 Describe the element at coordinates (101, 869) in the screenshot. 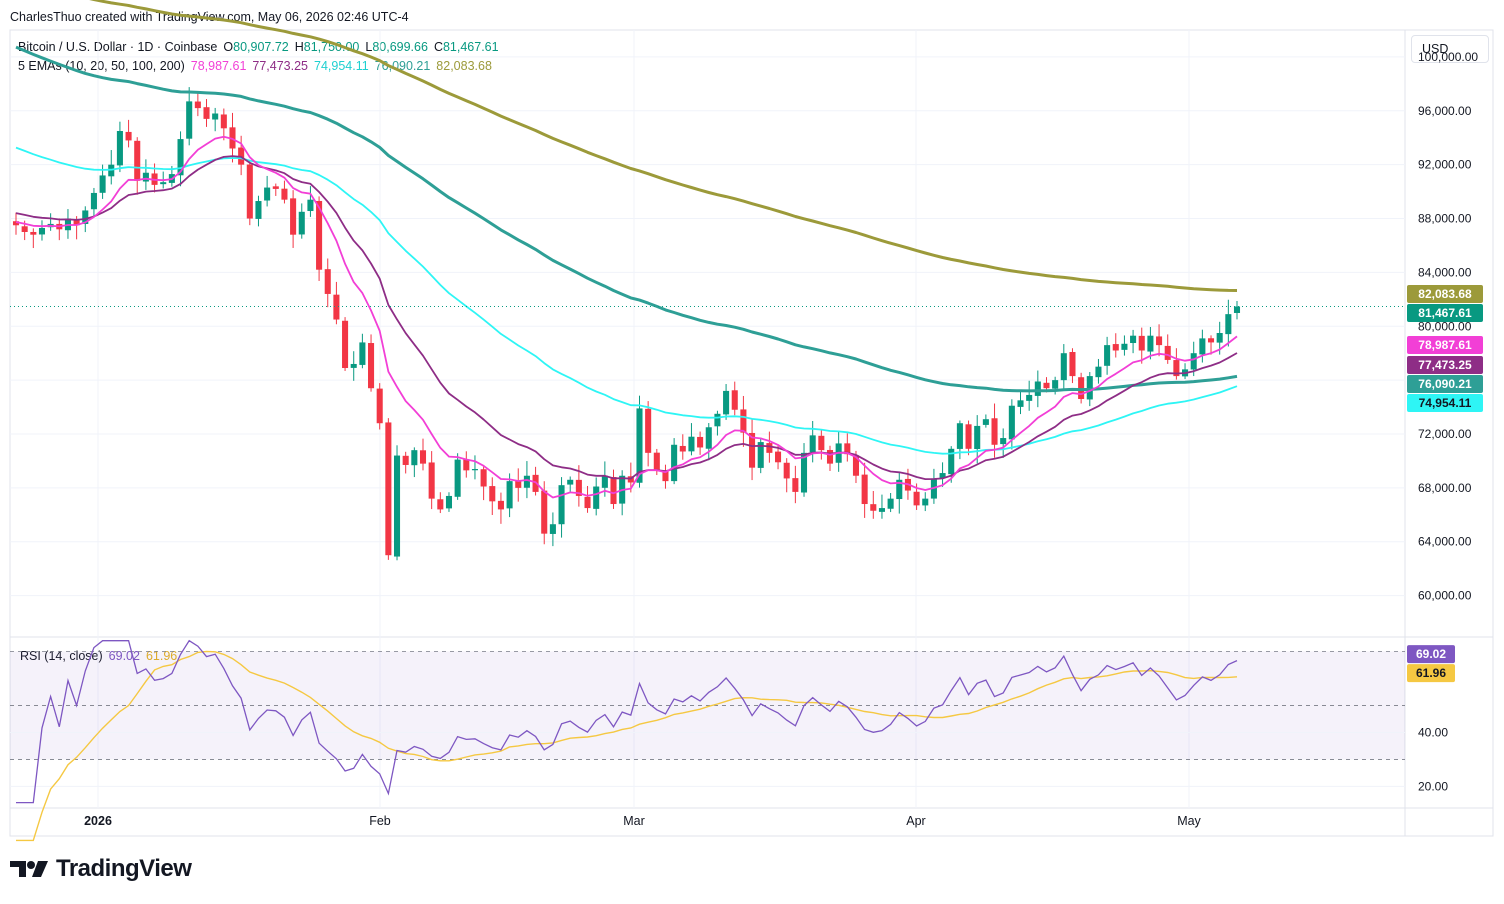

I see `tradingview-logo: TradingView` at that location.